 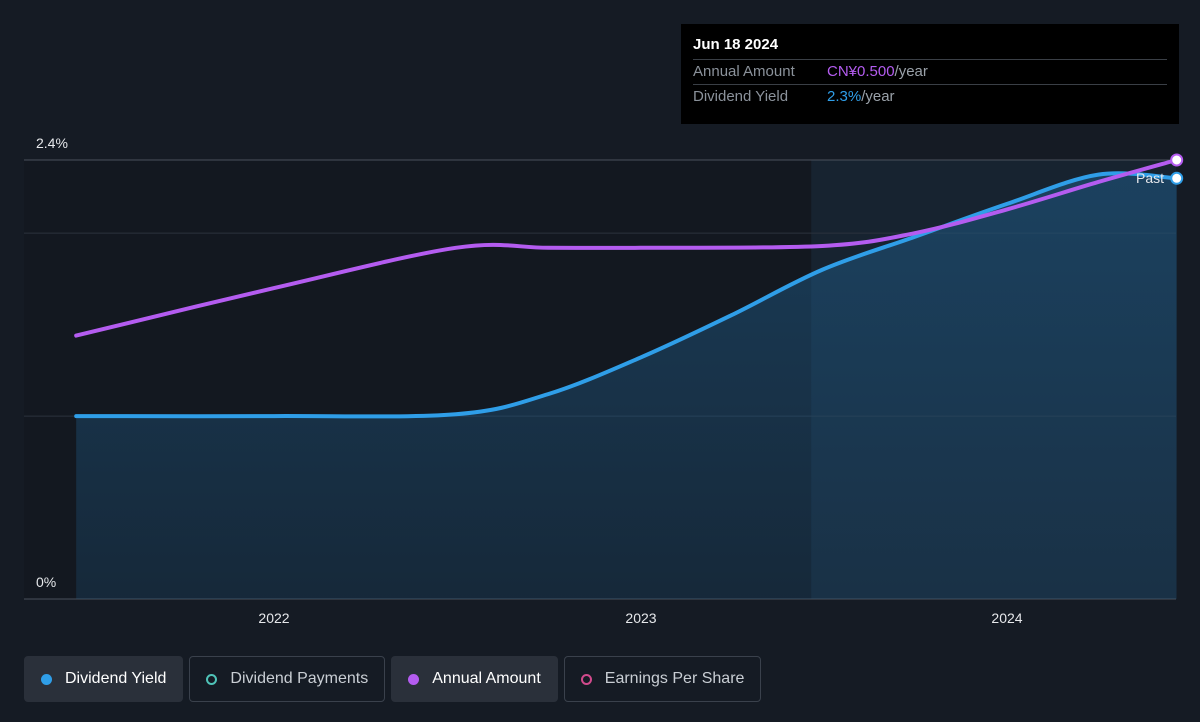 What do you see at coordinates (736, 44) in the screenshot?
I see `tooltip-date: Jun 18 2024` at bounding box center [736, 44].